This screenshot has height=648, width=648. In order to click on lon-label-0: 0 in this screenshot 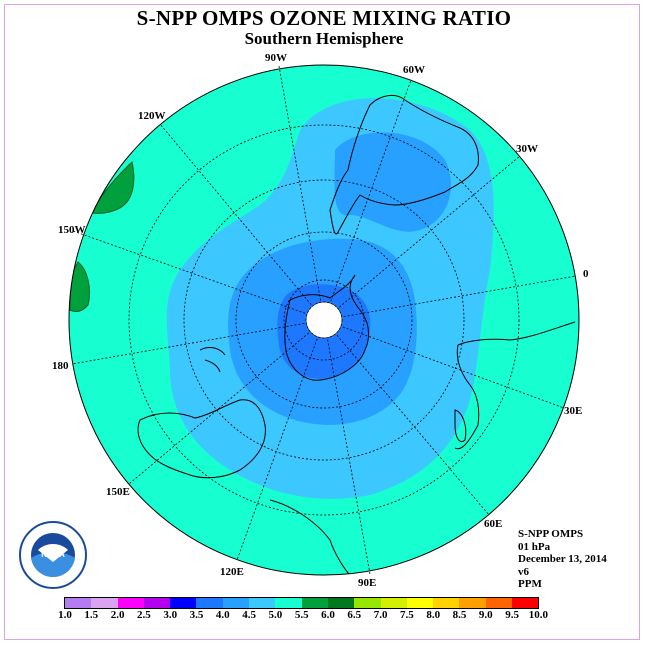, I will do `click(586, 274)`.